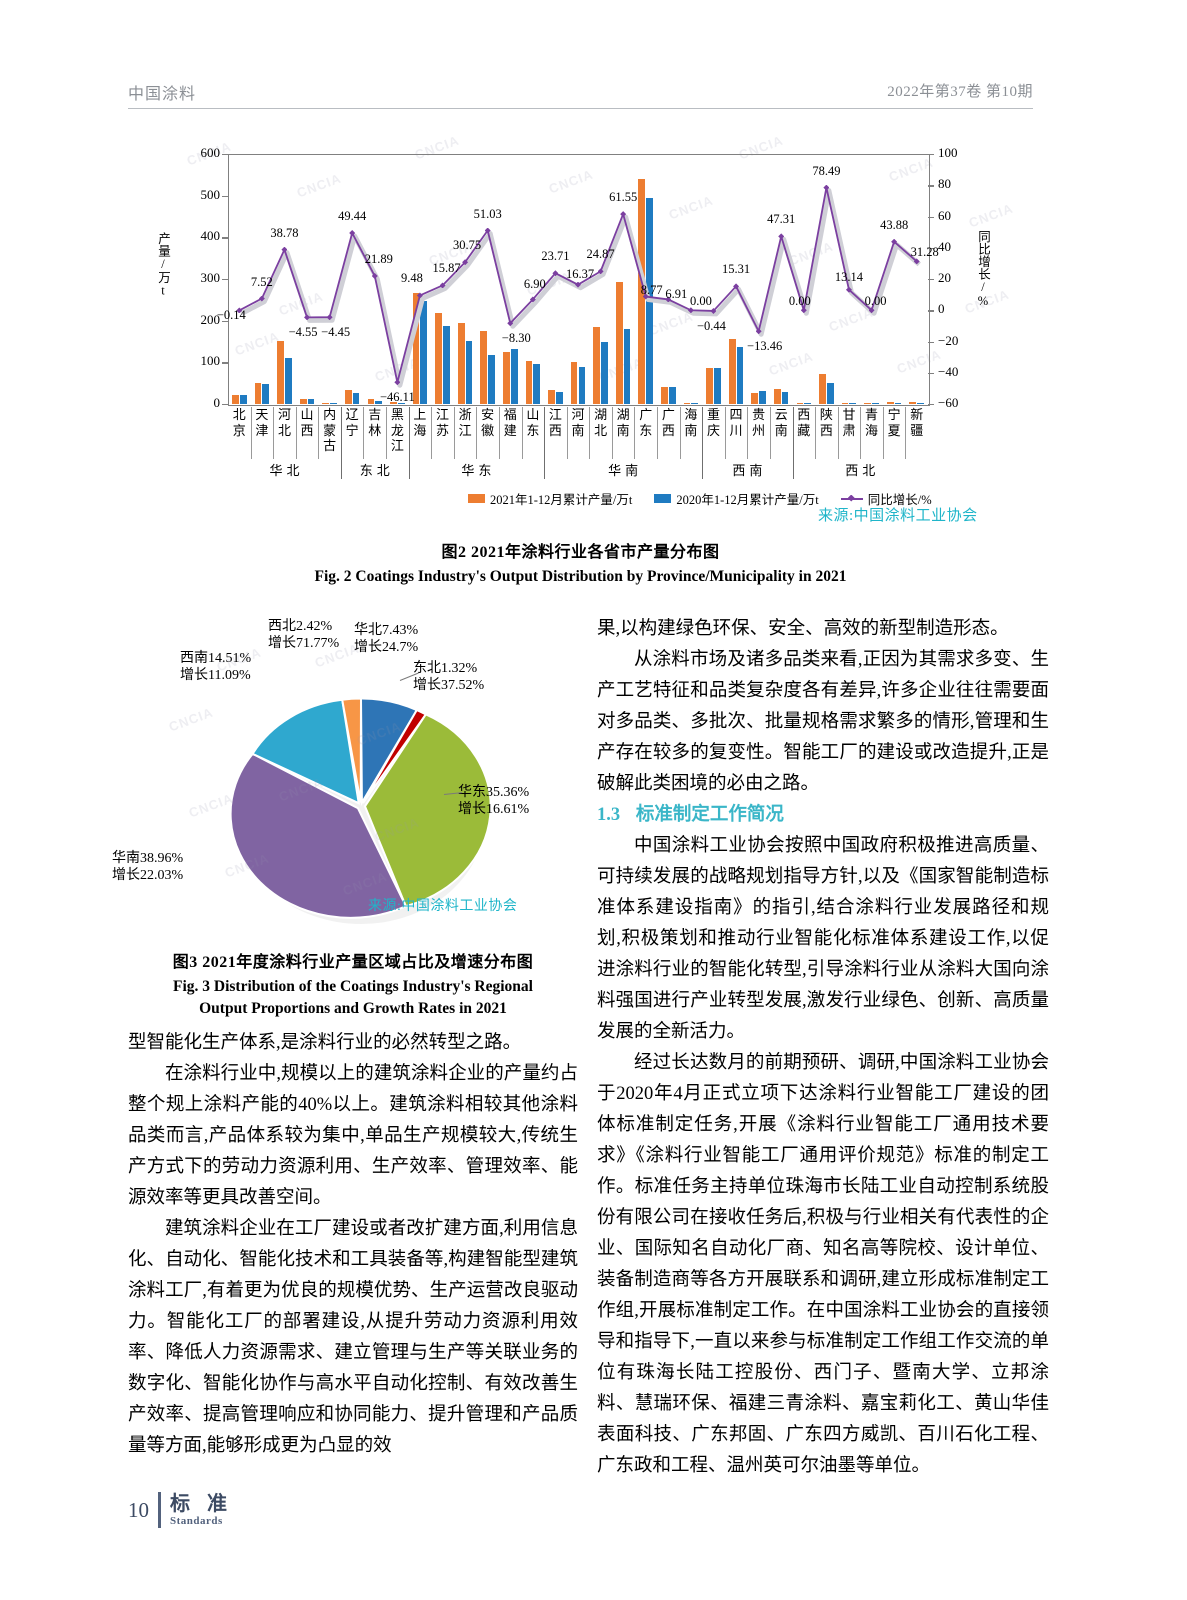  I want to click on pie-svg, so click(360, 810).